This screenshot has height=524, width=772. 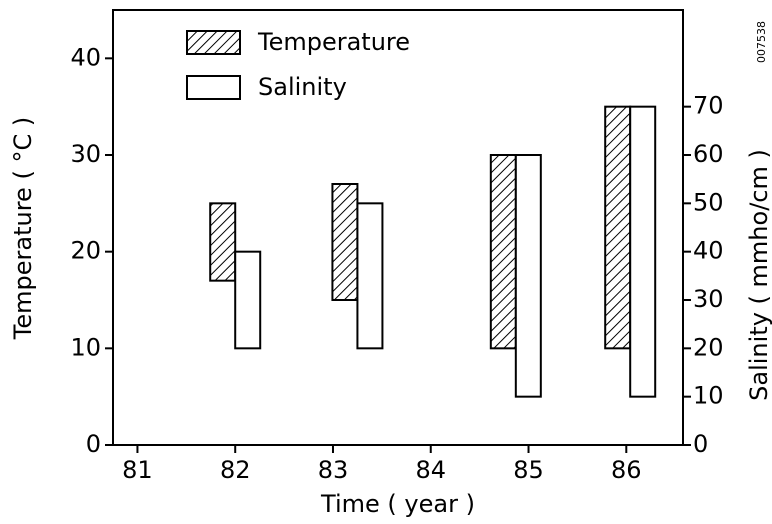 I want to click on y2-tick-label: 70, so click(x=708, y=106).